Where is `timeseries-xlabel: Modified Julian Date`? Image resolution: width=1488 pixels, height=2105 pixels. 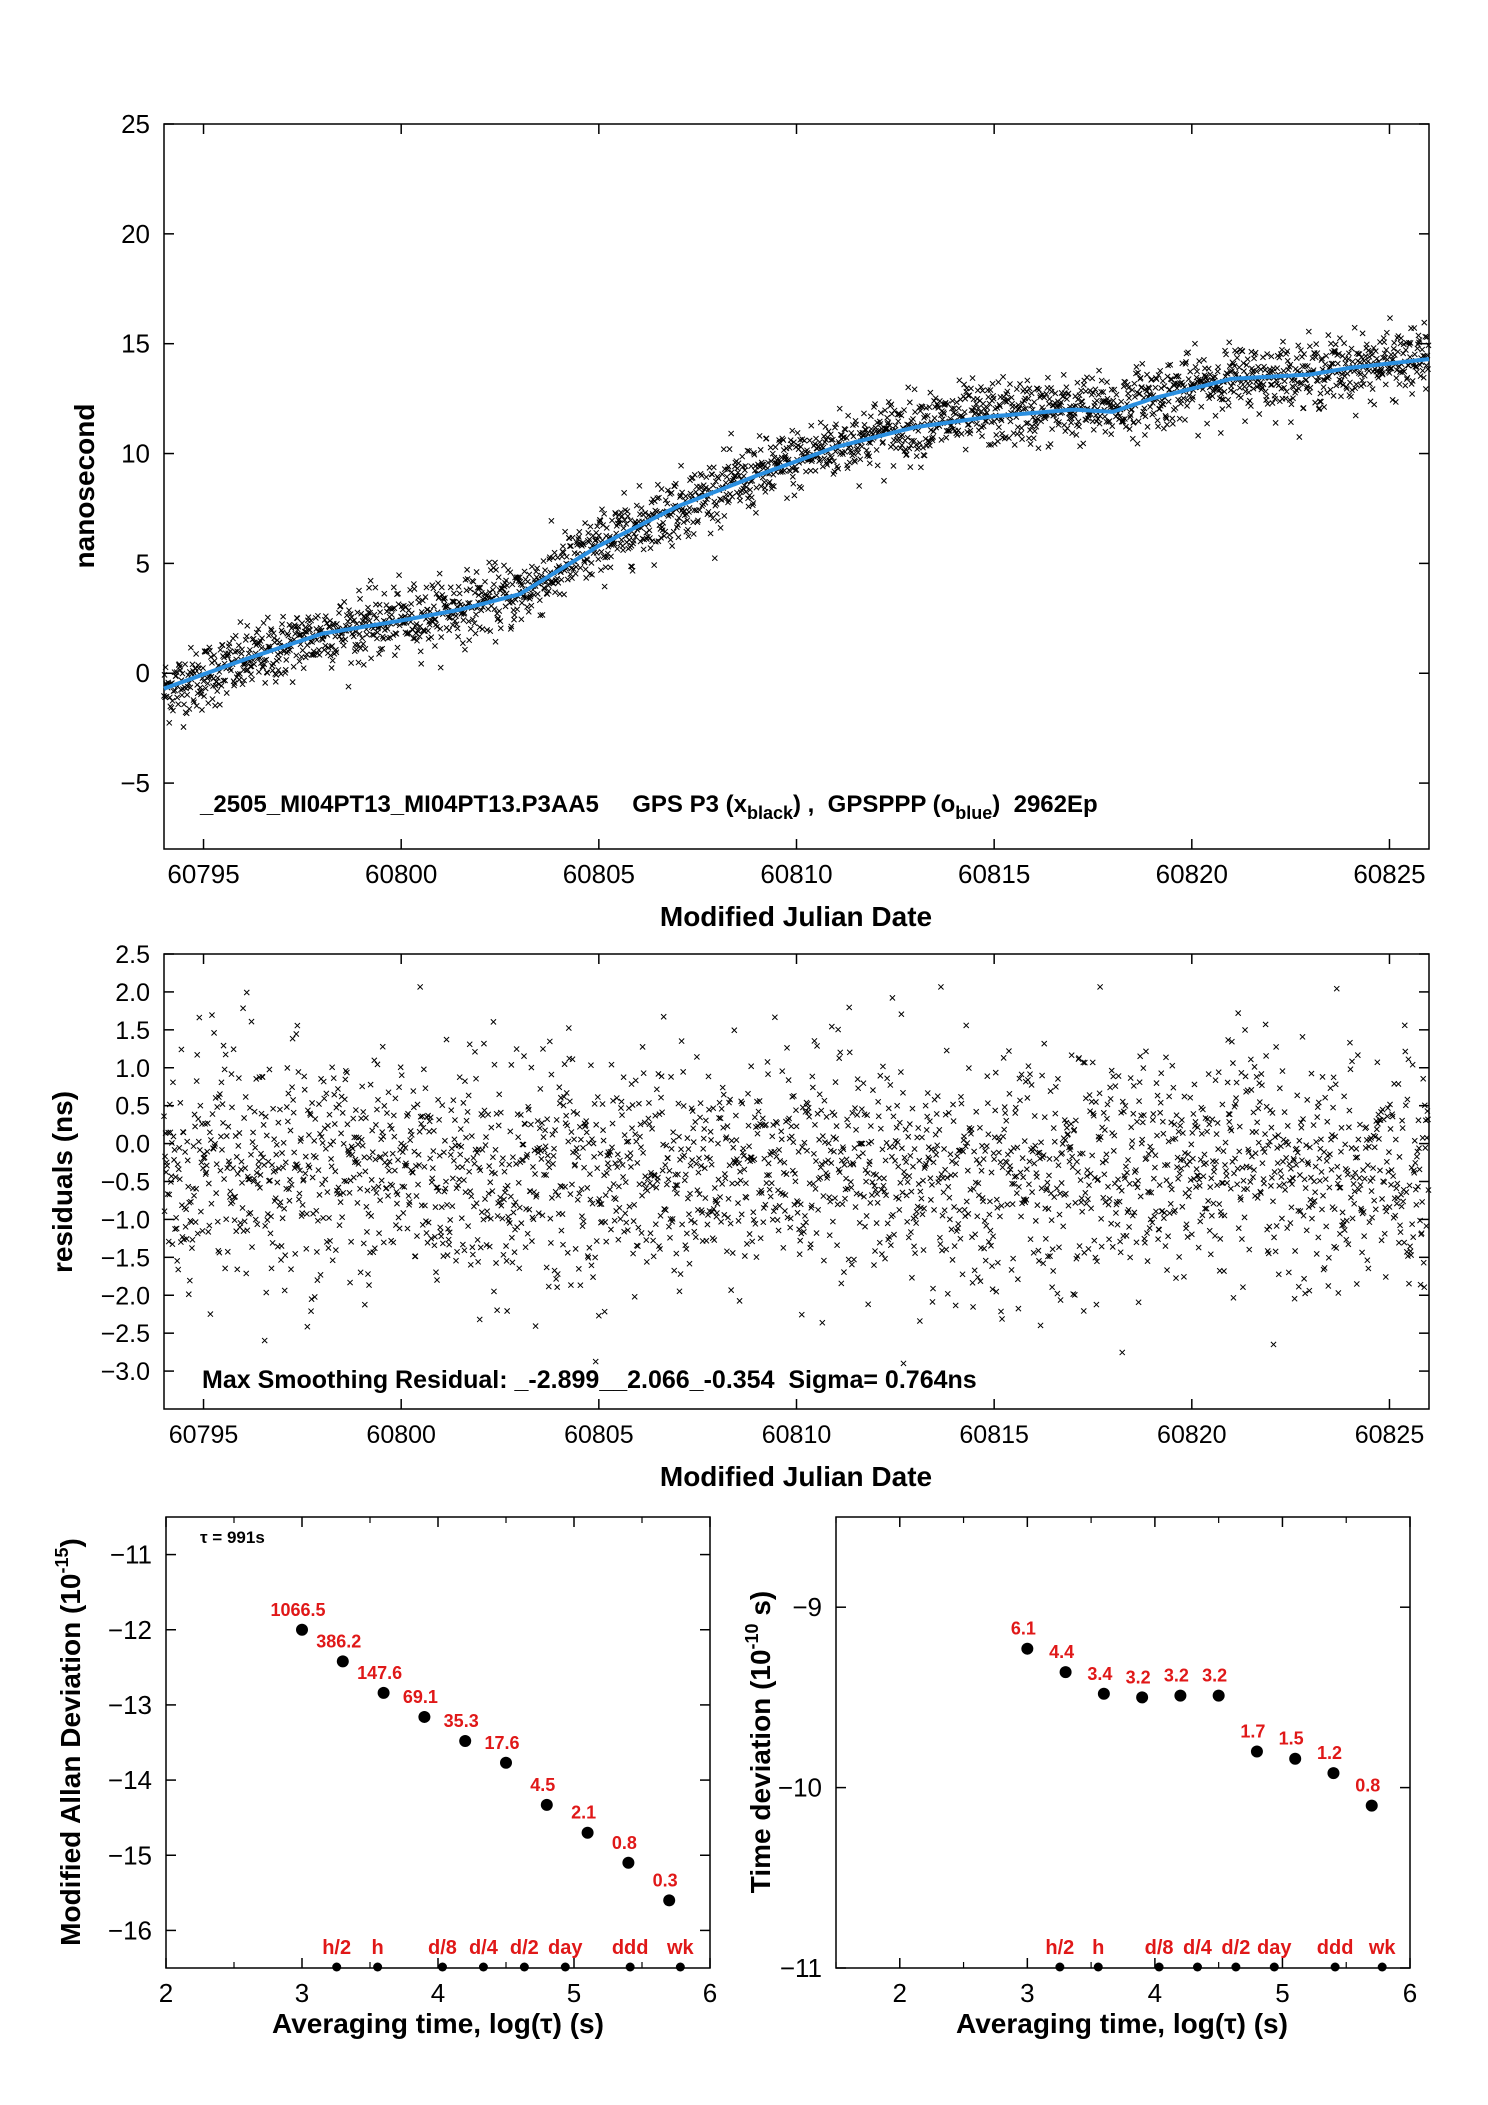
timeseries-xlabel: Modified Julian Date is located at coordinates (796, 916).